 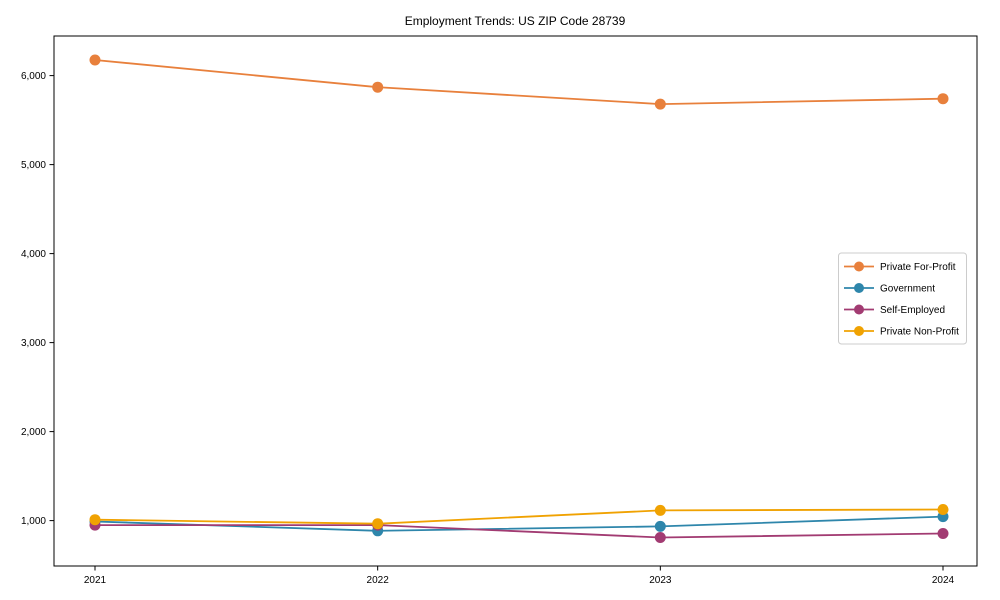 What do you see at coordinates (33, 254) in the screenshot?
I see `y-tick-label: 4,000` at bounding box center [33, 254].